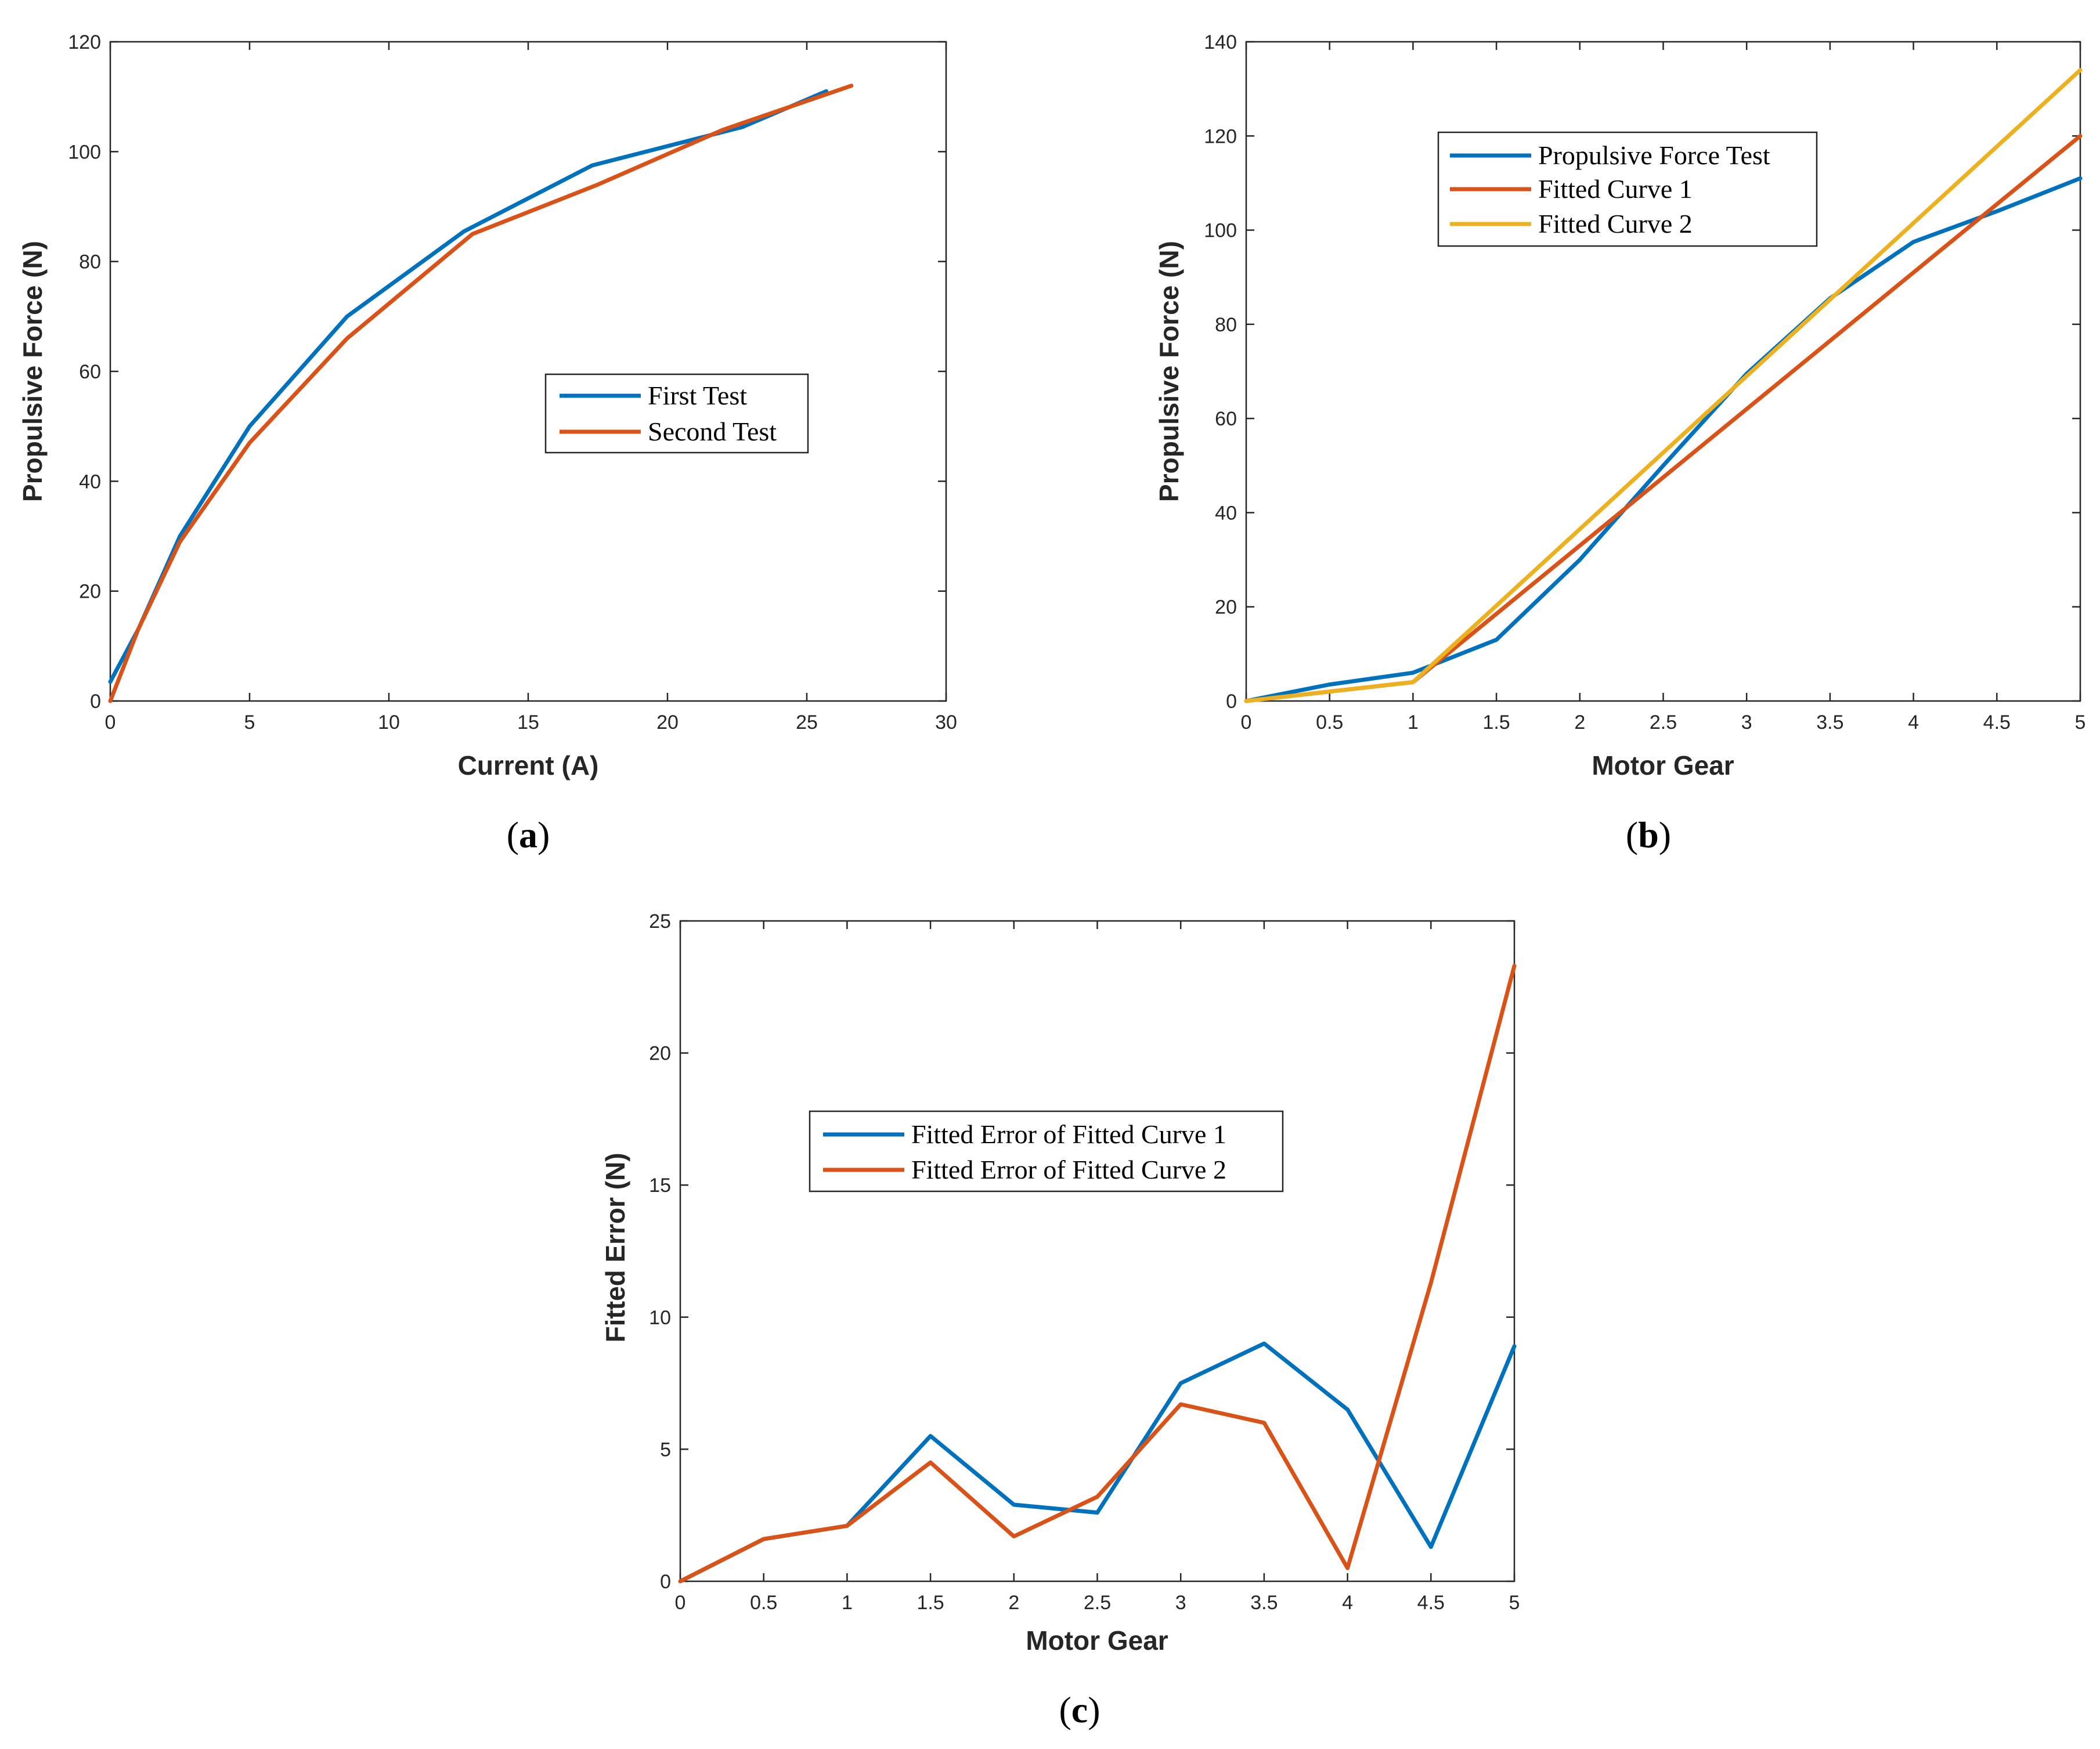  I want to click on x-axis-label-a: Current (A), so click(528, 765).